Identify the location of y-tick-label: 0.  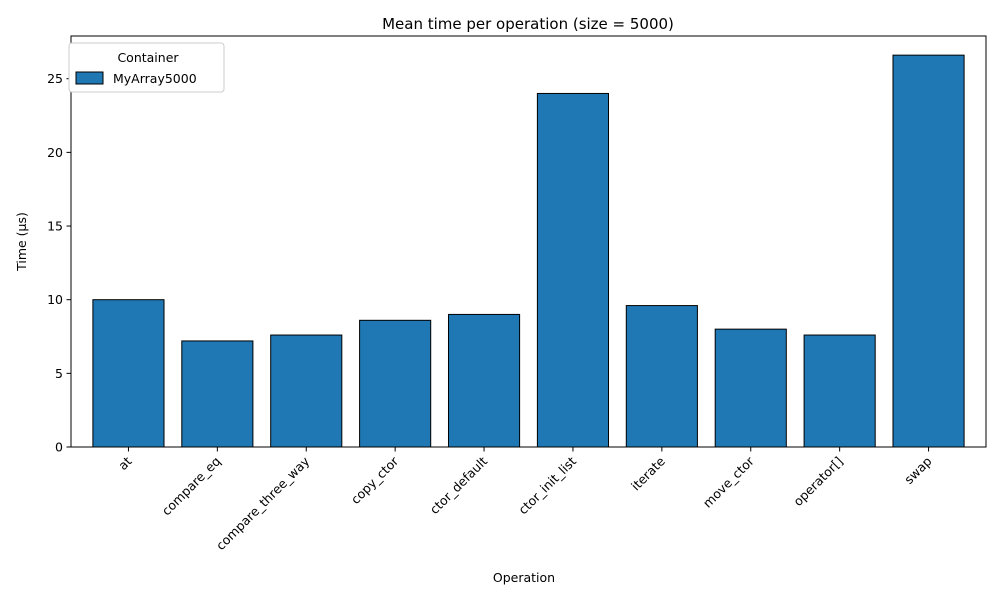
(59, 447).